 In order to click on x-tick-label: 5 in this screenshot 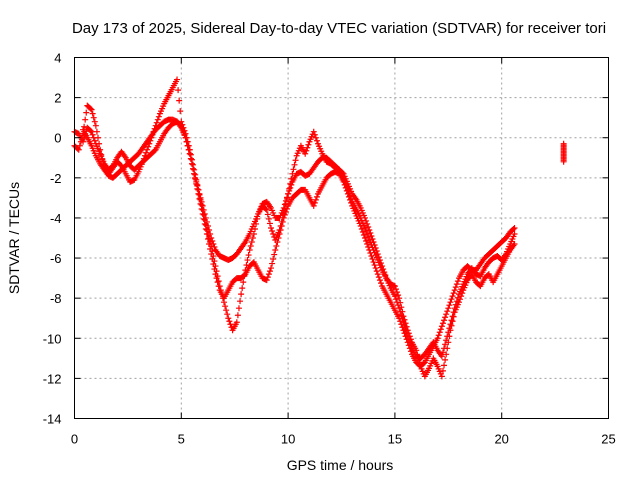, I will do `click(181, 439)`.